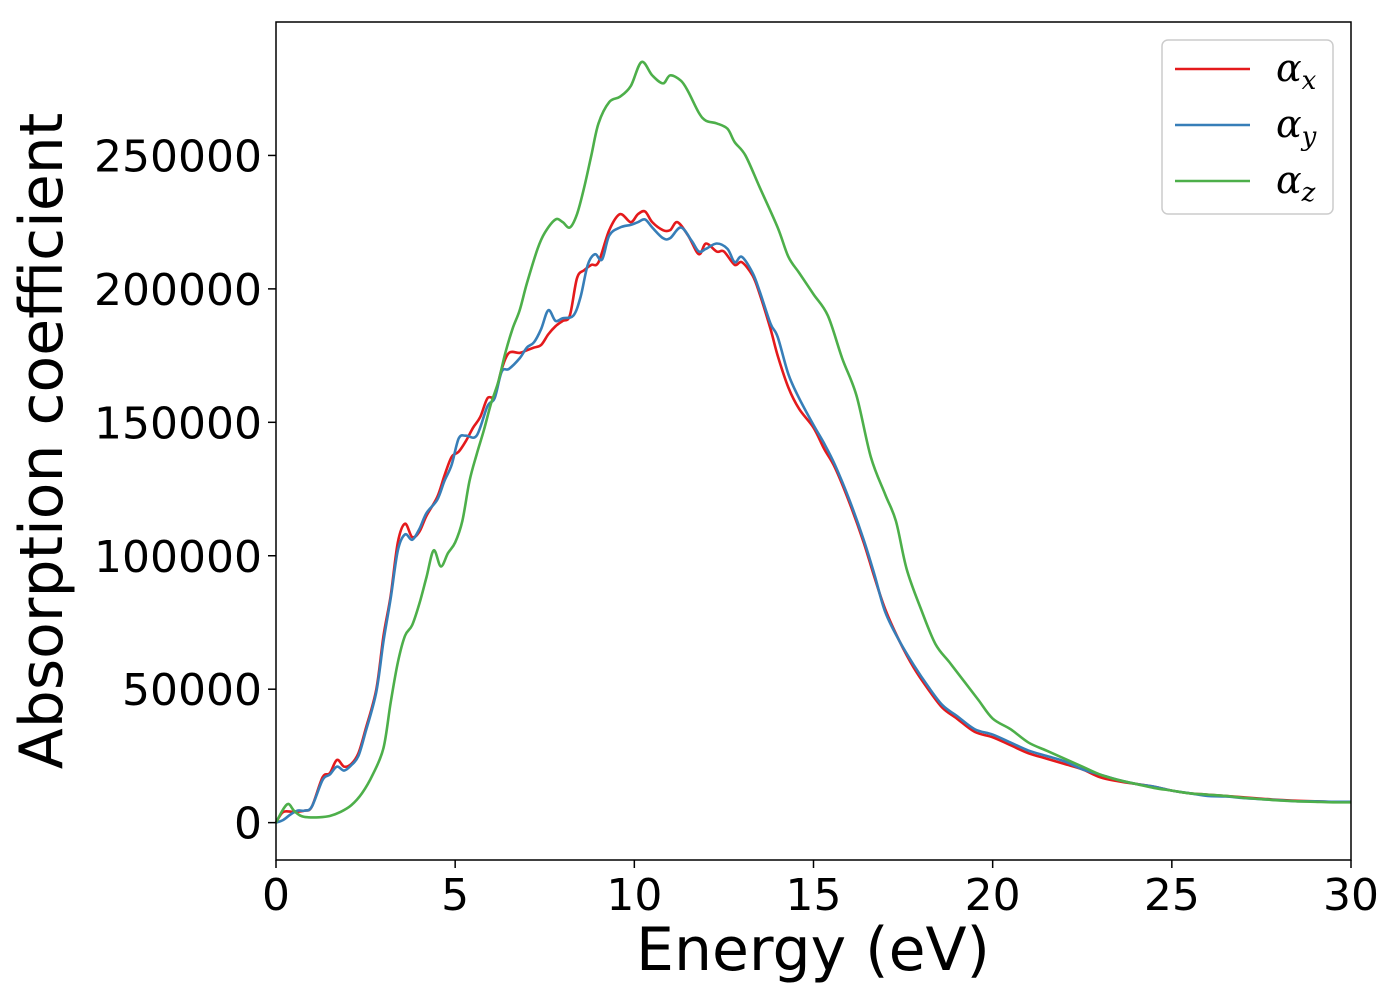  I want to click on x-tick-label: 30, so click(1351, 895).